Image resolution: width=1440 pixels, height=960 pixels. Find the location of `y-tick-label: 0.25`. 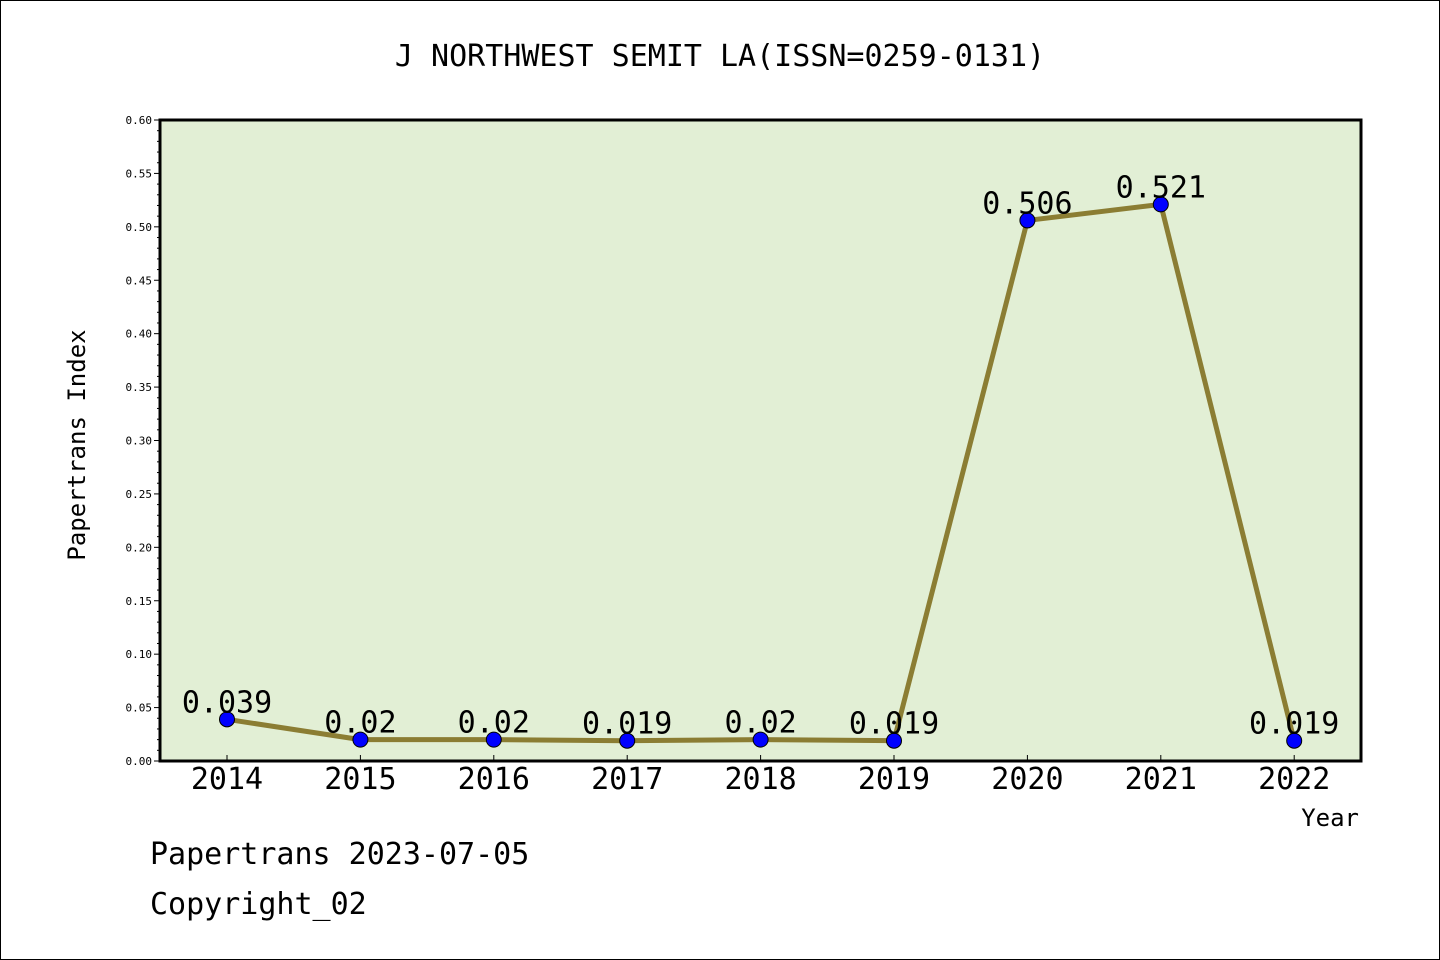

y-tick-label: 0.25 is located at coordinates (139, 494).